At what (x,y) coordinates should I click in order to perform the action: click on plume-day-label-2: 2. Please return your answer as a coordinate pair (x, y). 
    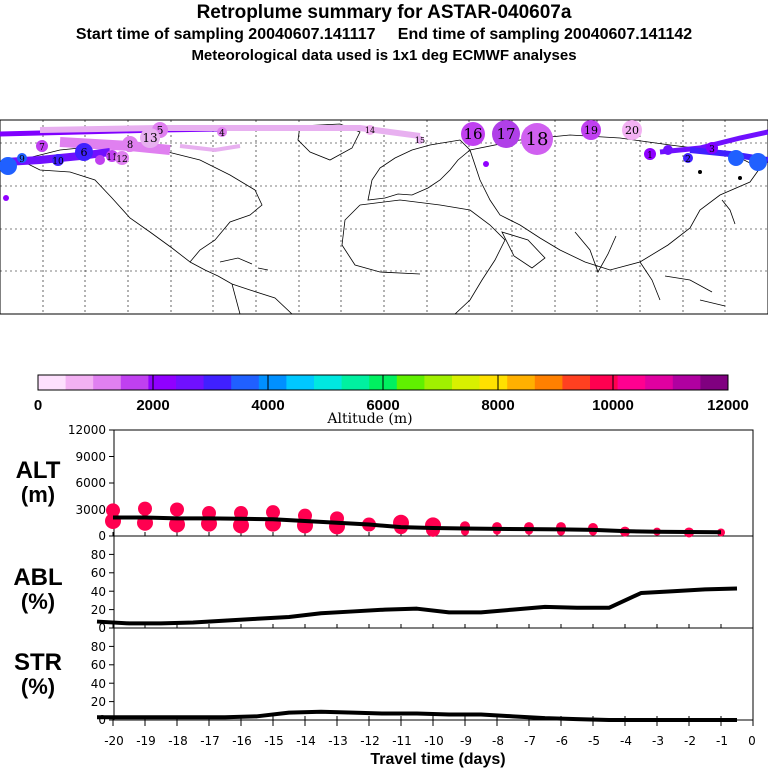
    Looking at the image, I should click on (688, 160).